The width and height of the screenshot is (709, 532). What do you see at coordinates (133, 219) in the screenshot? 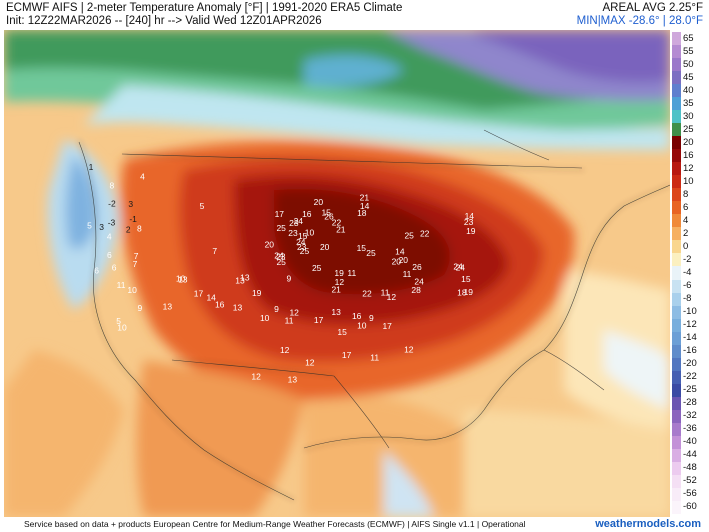
I see `anomaly-value-label: -1` at bounding box center [133, 219].